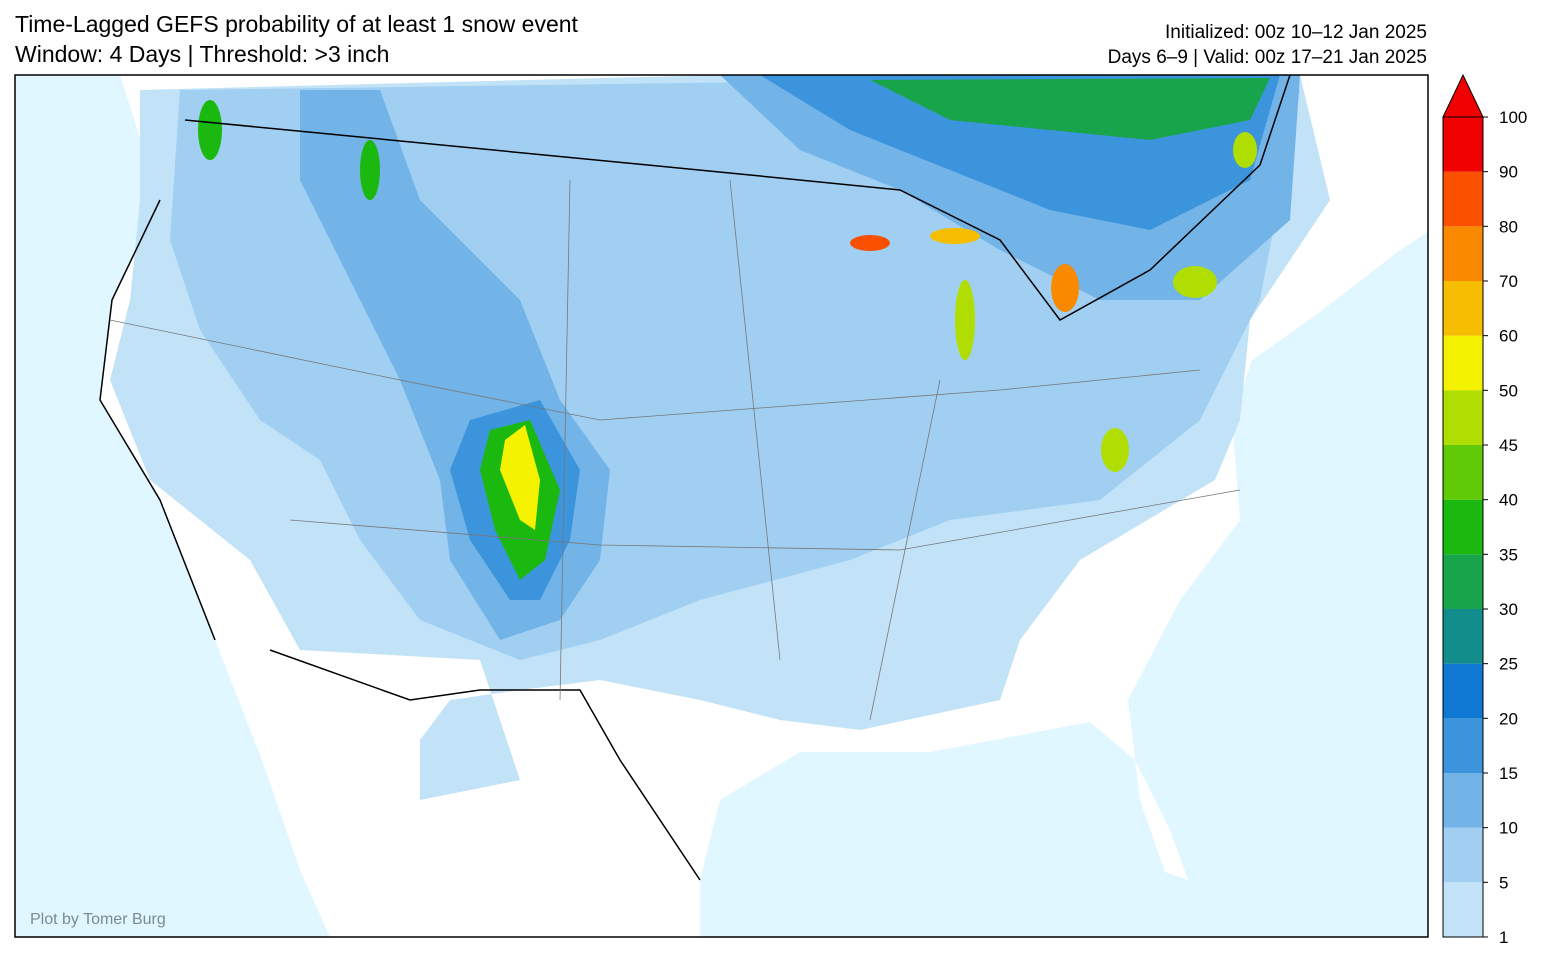 The height and width of the screenshot is (968, 1550). Describe the element at coordinates (1508, 390) in the screenshot. I see `colorbar-tick-label: 50` at that location.